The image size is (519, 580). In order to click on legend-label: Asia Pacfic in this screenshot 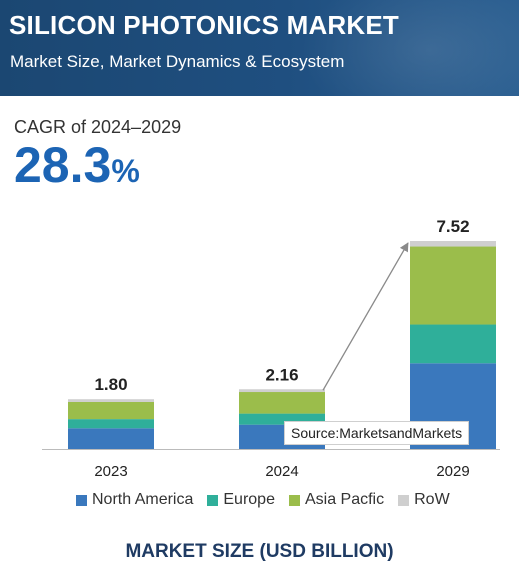, I will do `click(344, 499)`.